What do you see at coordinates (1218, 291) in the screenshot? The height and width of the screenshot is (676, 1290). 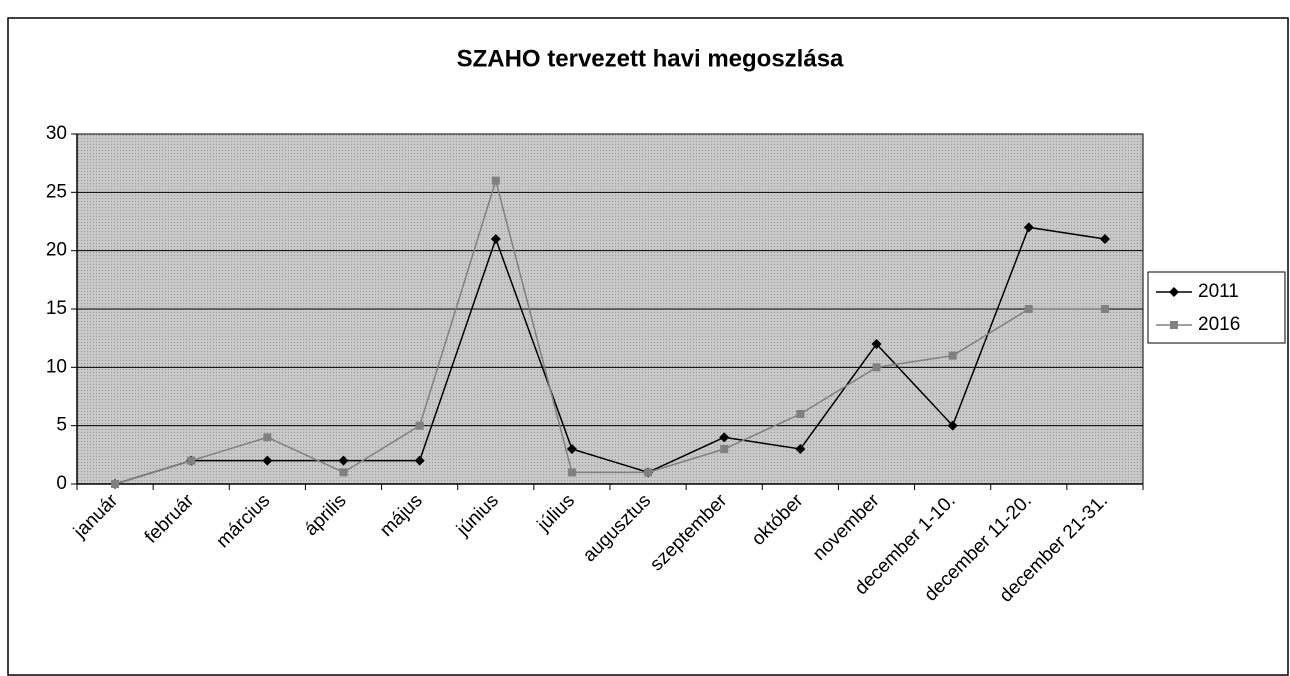 I see `legend-label: 2011` at bounding box center [1218, 291].